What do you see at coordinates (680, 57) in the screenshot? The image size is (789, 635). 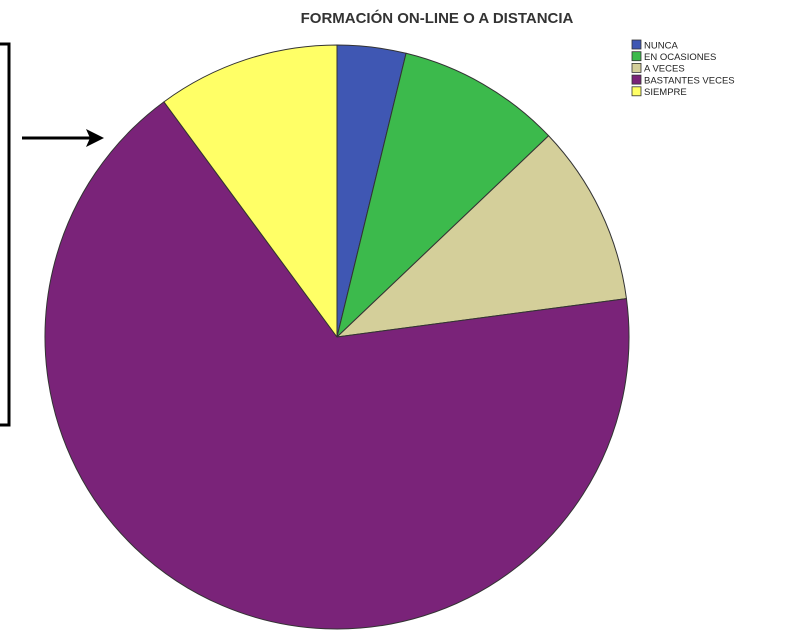 I see `legend-label: EN OCASIONES` at bounding box center [680, 57].